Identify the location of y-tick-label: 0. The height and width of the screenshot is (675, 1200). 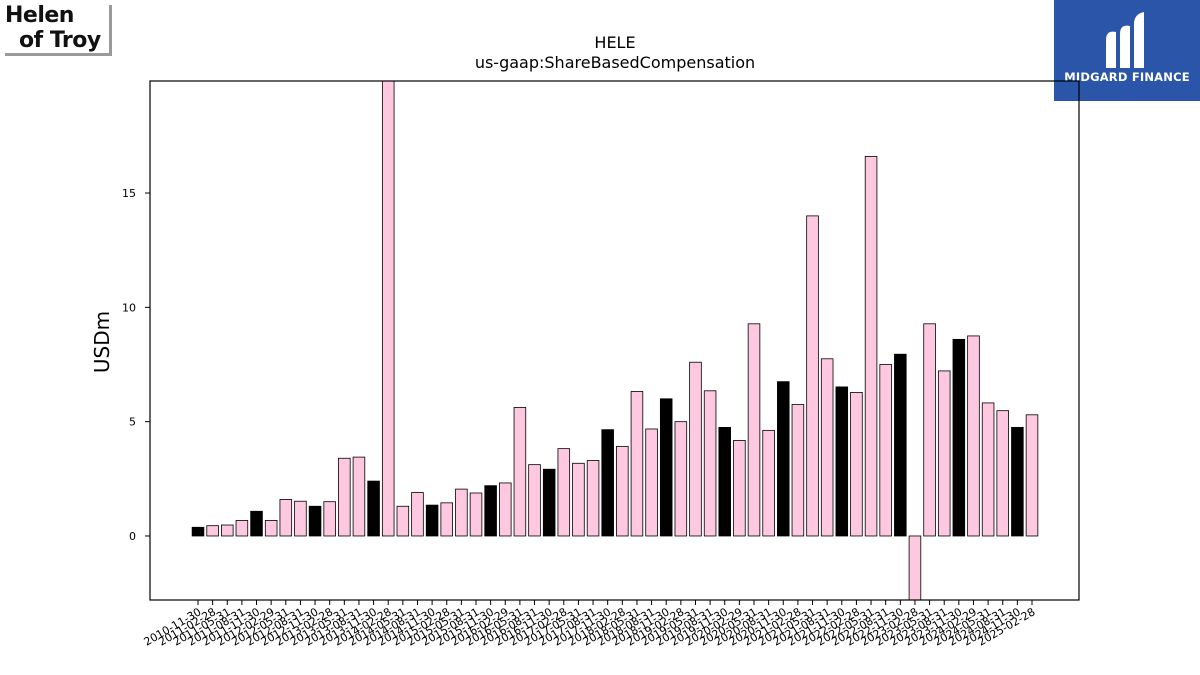
(132, 536).